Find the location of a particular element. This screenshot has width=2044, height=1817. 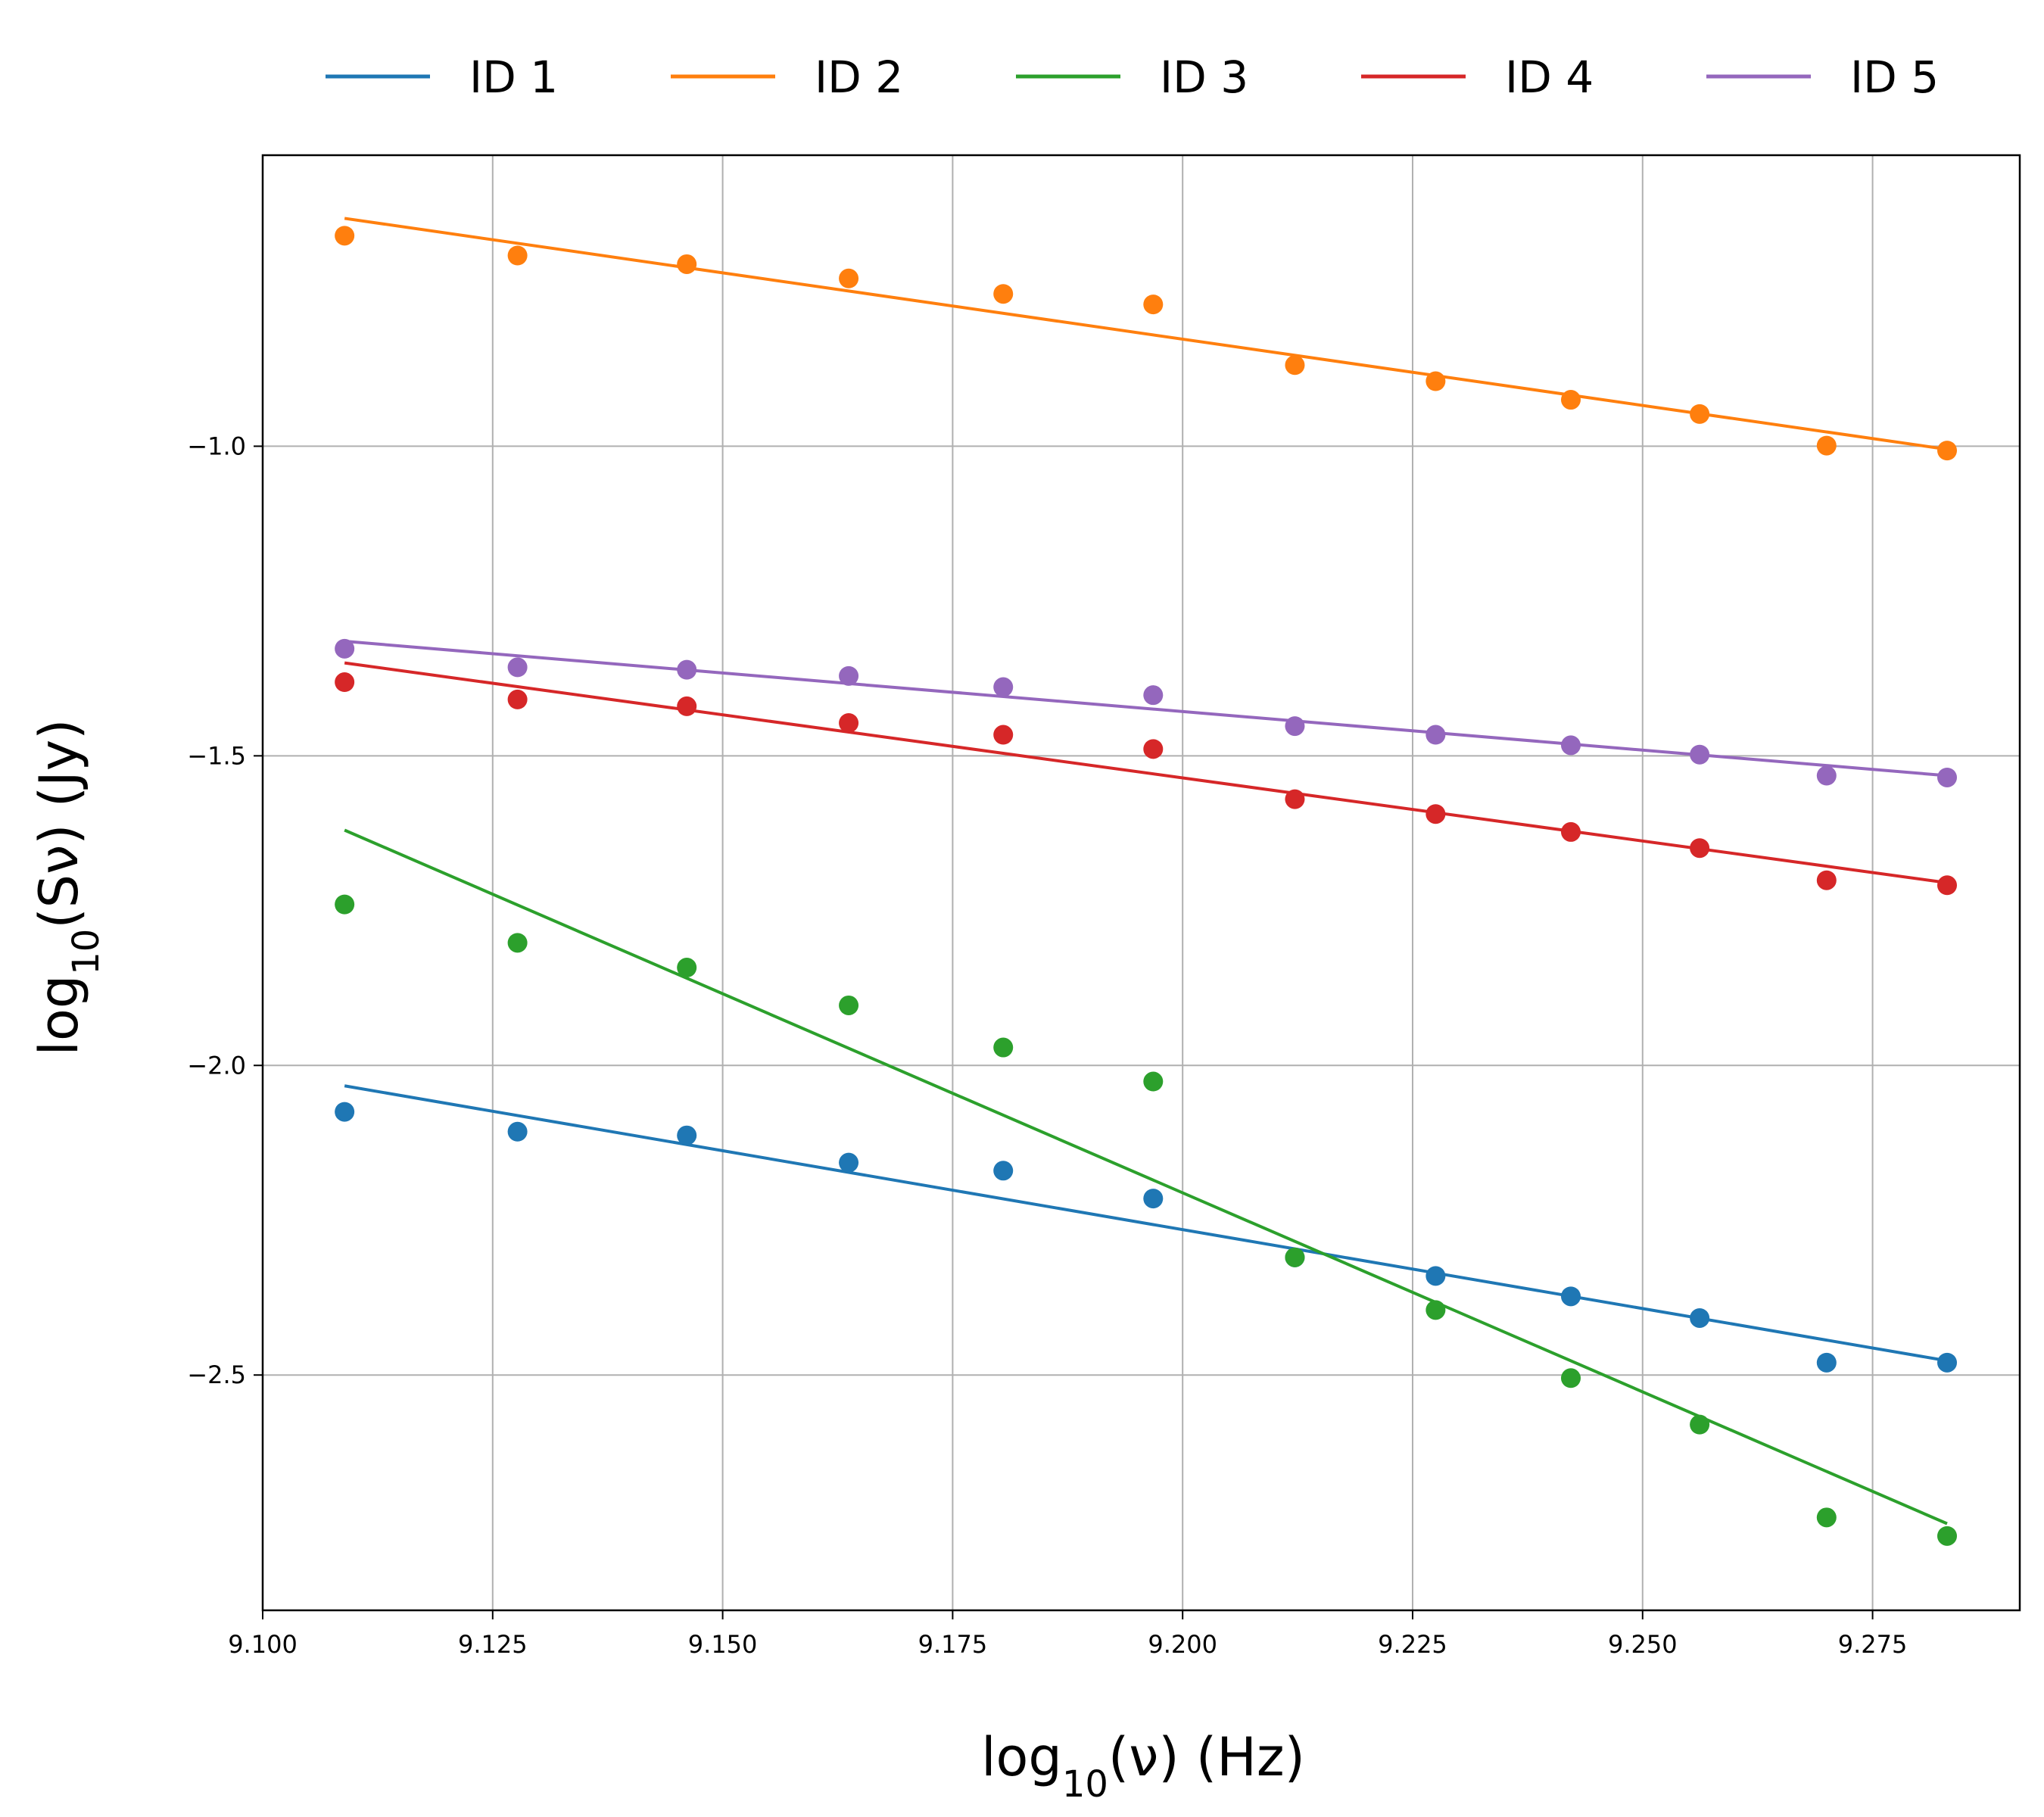

x-tick-label: 9.225 is located at coordinates (1412, 1645).